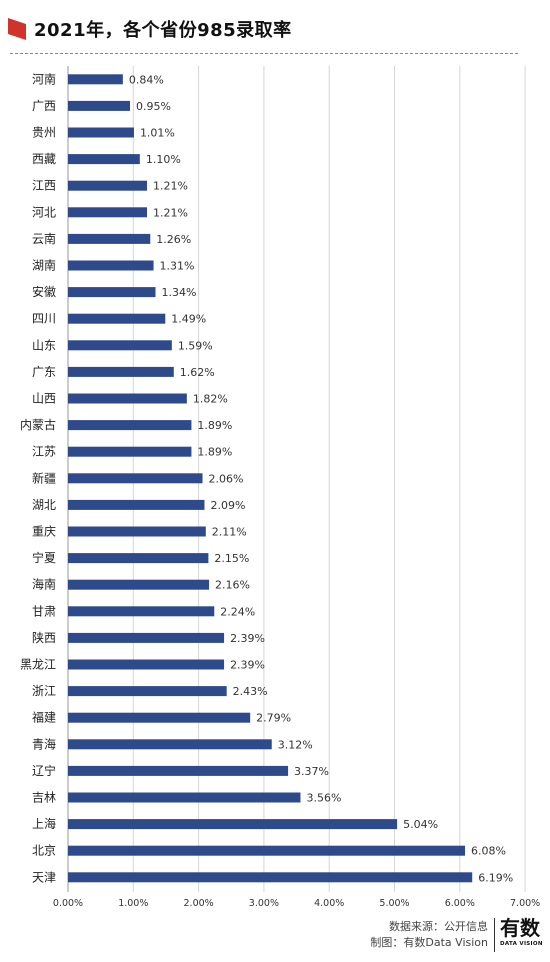 The image size is (550, 962). What do you see at coordinates (488, 851) in the screenshot?
I see `data-label: 6.08%` at bounding box center [488, 851].